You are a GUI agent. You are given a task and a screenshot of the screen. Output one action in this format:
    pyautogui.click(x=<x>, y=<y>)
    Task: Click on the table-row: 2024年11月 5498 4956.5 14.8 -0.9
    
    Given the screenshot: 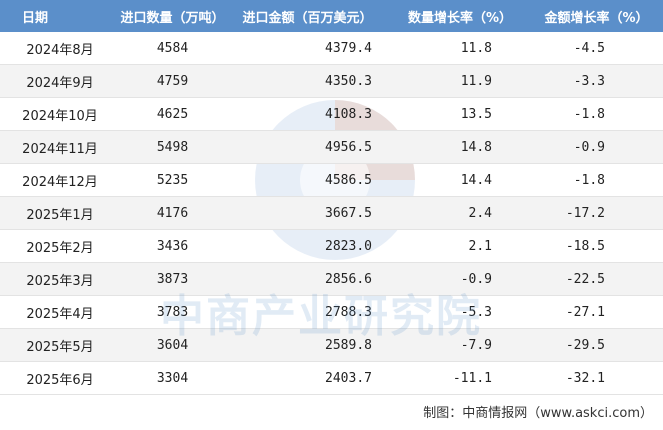 What is the action you would take?
    pyautogui.click(x=331, y=147)
    